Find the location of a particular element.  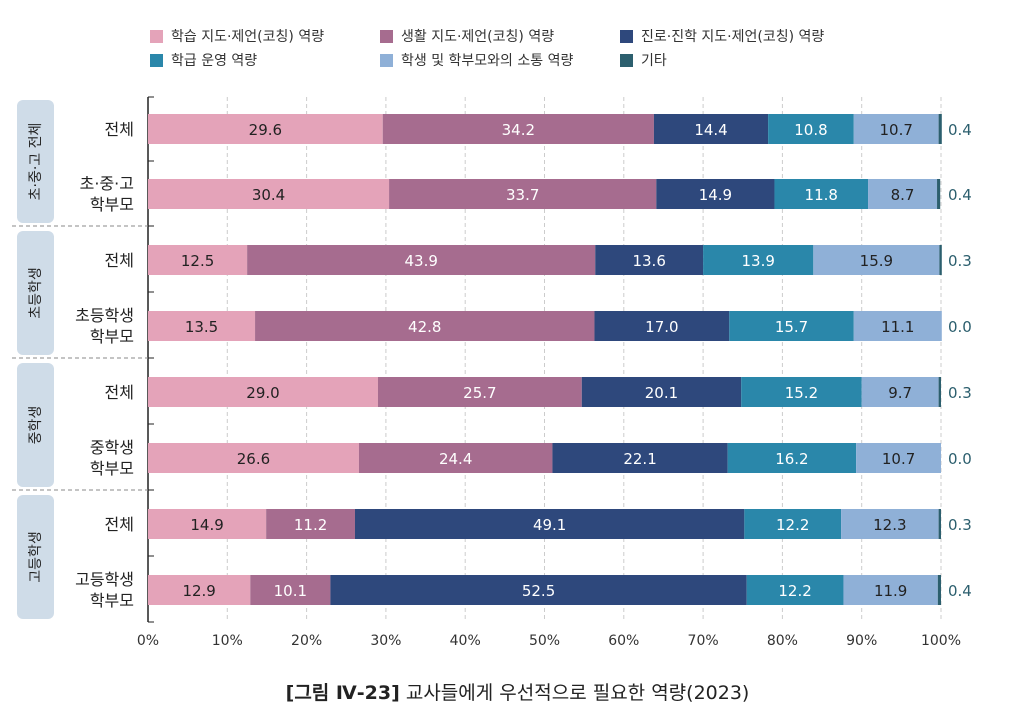

x-tick-label: 30% is located at coordinates (385, 641).